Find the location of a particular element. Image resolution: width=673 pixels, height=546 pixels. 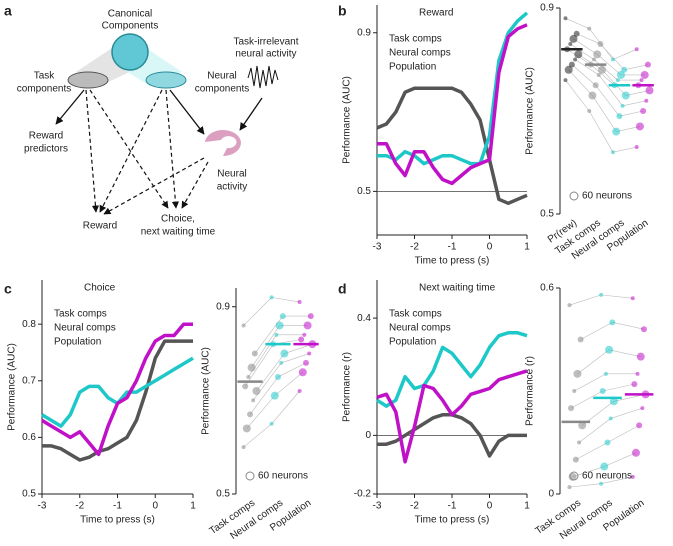

x-tick-label: -2 is located at coordinates (79, 506).